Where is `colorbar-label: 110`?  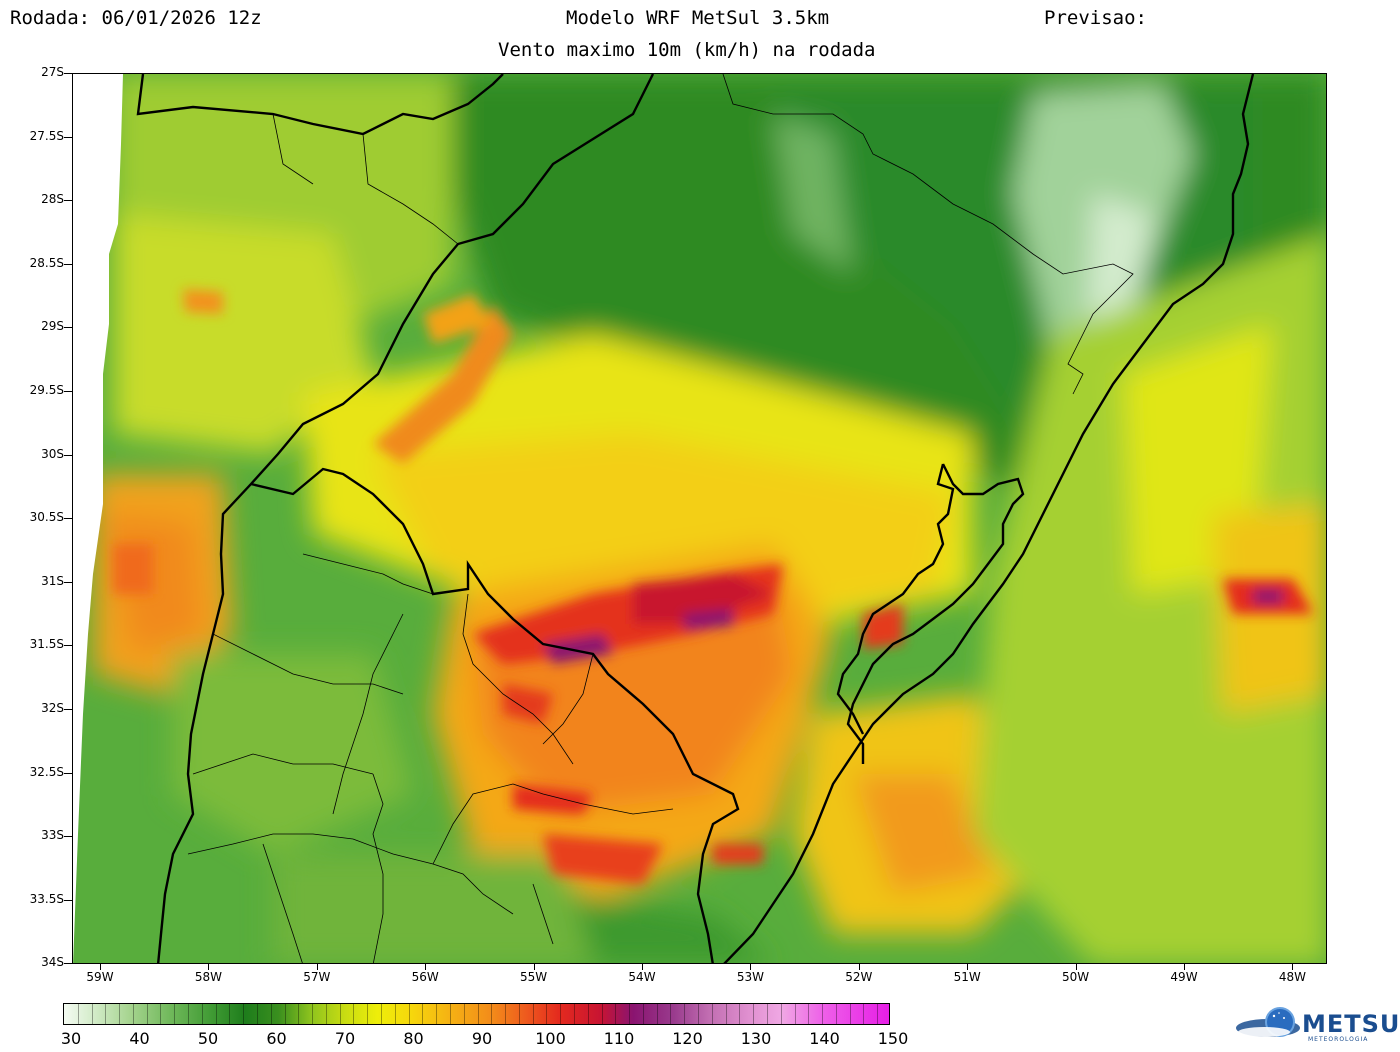 colorbar-label: 110 is located at coordinates (619, 1038).